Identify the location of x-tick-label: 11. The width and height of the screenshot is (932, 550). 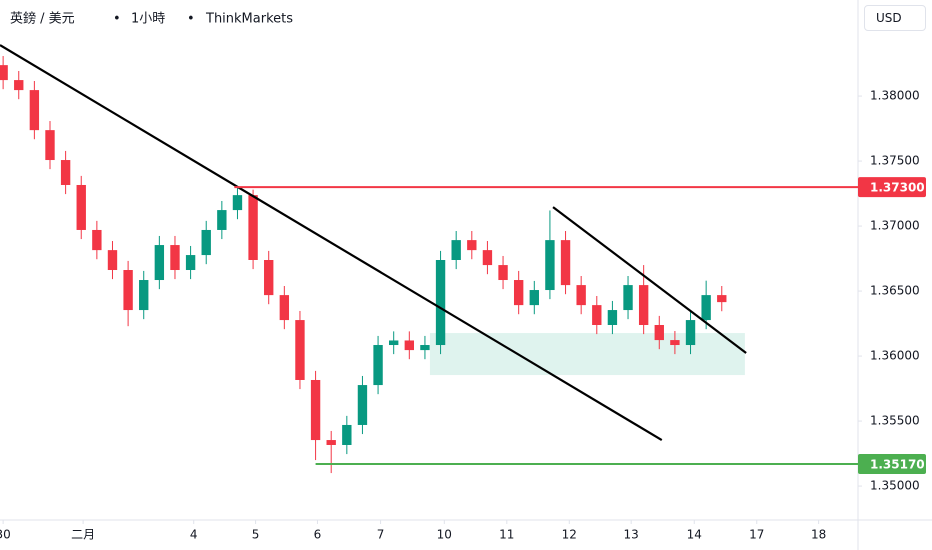
(506, 535).